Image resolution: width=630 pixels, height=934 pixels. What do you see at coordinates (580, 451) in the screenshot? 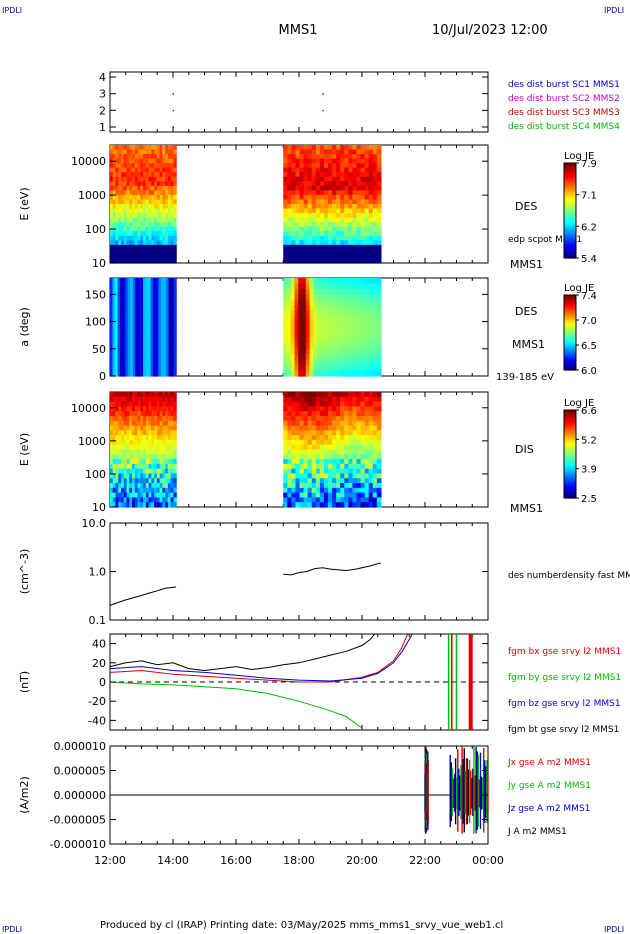
I see `dis-energy-colorbar: Log JE2.53.95.26.6` at bounding box center [580, 451].